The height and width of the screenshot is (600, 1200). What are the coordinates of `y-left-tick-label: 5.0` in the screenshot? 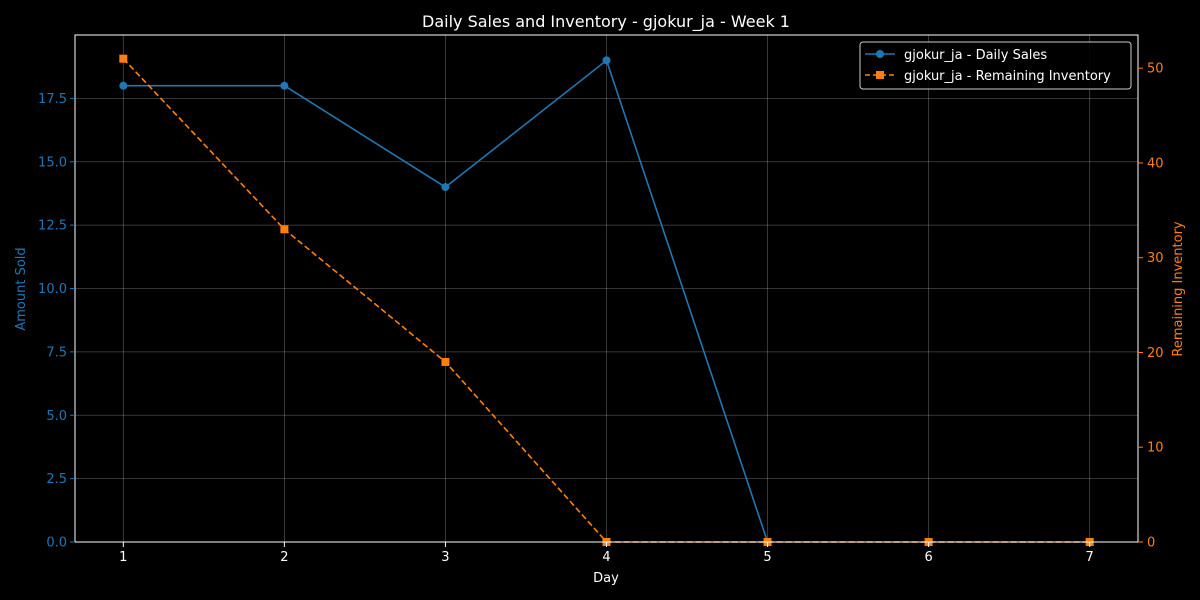 It's located at (56, 416).